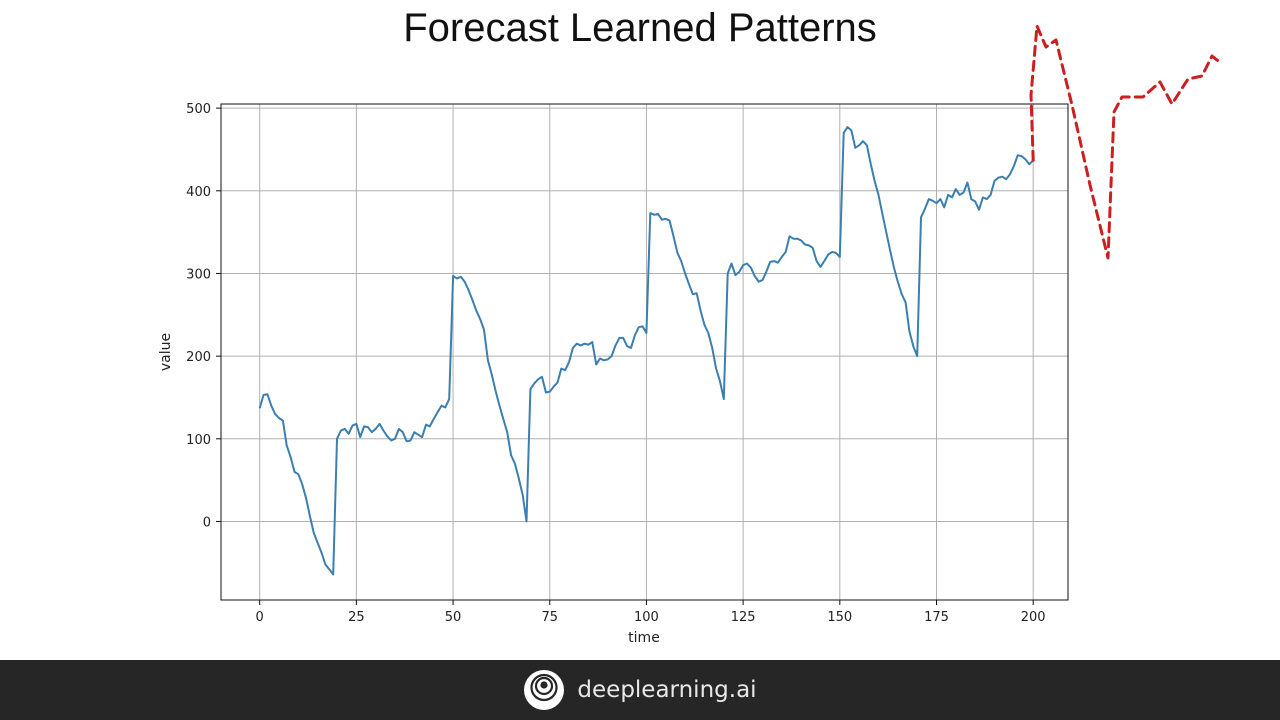 This screenshot has height=720, width=1280. What do you see at coordinates (1033, 617) in the screenshot?
I see `x-tick-label: 200` at bounding box center [1033, 617].